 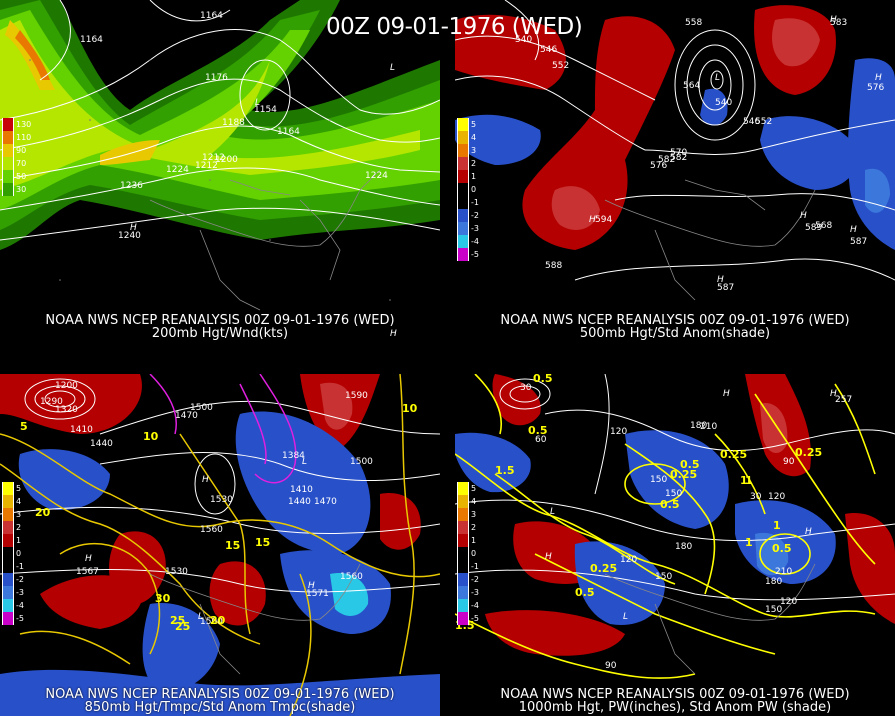 I want to click on legend-label: 3, so click(x=474, y=150).